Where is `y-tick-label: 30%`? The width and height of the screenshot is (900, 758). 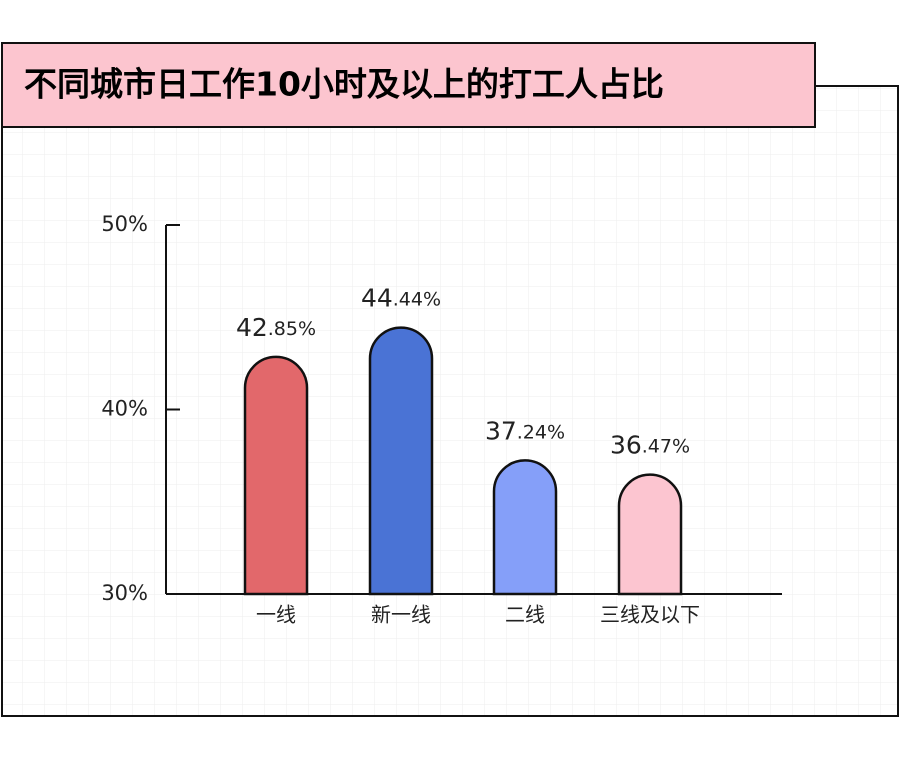 y-tick-label: 30% is located at coordinates (124, 593).